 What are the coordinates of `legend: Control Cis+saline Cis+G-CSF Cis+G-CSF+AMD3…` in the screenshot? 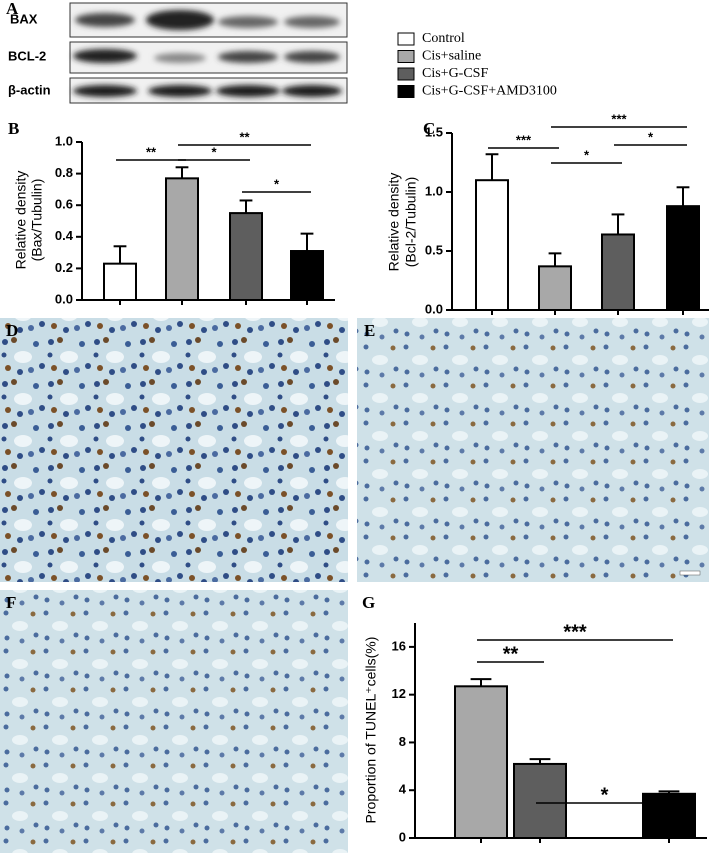 It's located at (477, 65).